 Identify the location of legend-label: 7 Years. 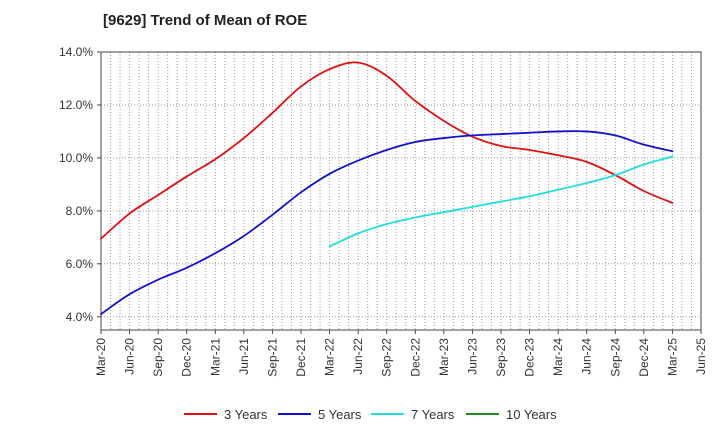
(433, 414).